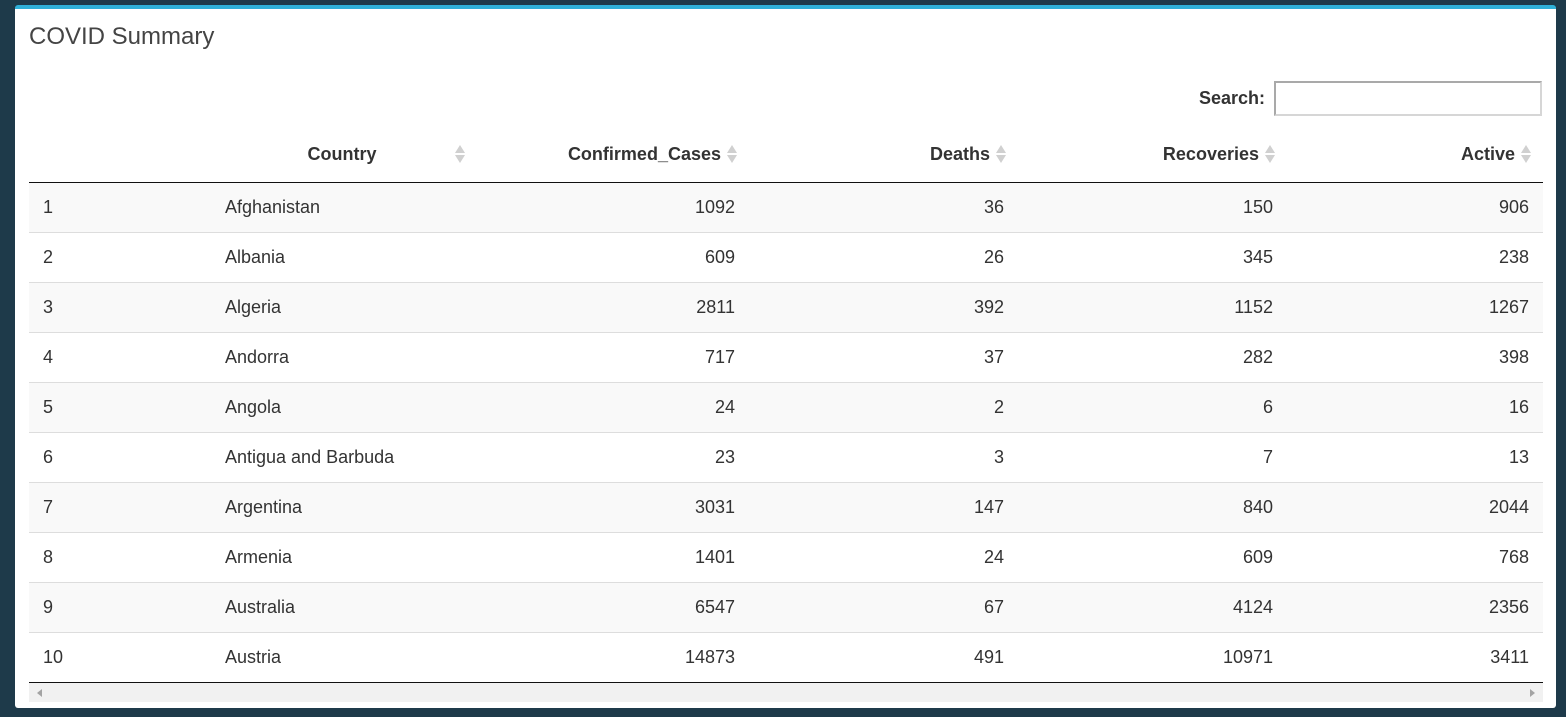 The height and width of the screenshot is (717, 1566). What do you see at coordinates (342, 506) in the screenshot?
I see `cell-country: Argentina` at bounding box center [342, 506].